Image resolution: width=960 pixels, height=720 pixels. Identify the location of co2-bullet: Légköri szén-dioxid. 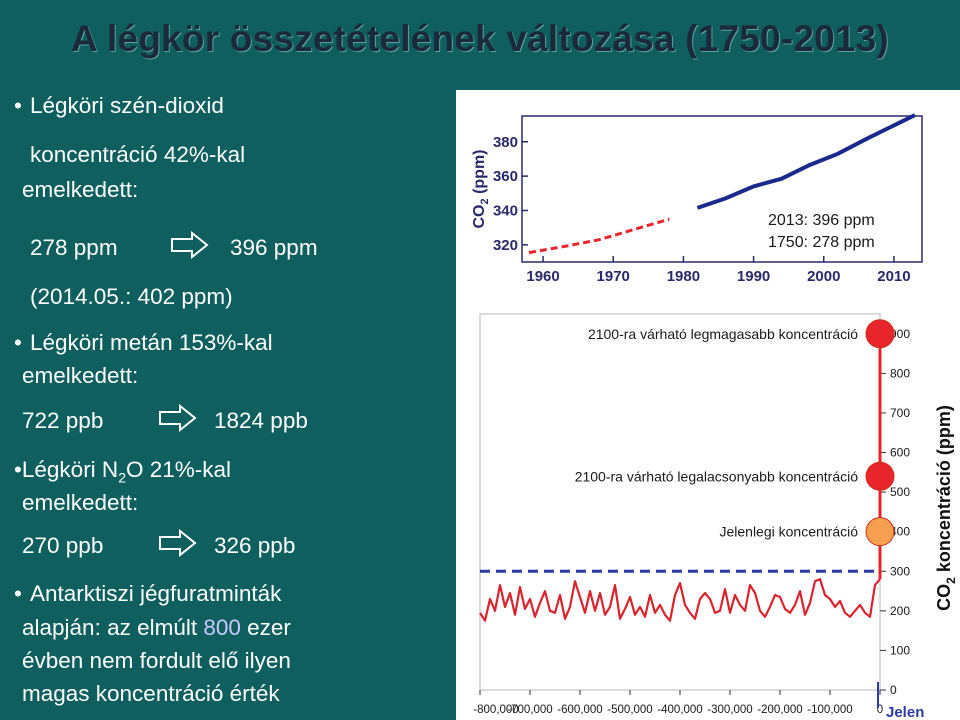
(119, 106).